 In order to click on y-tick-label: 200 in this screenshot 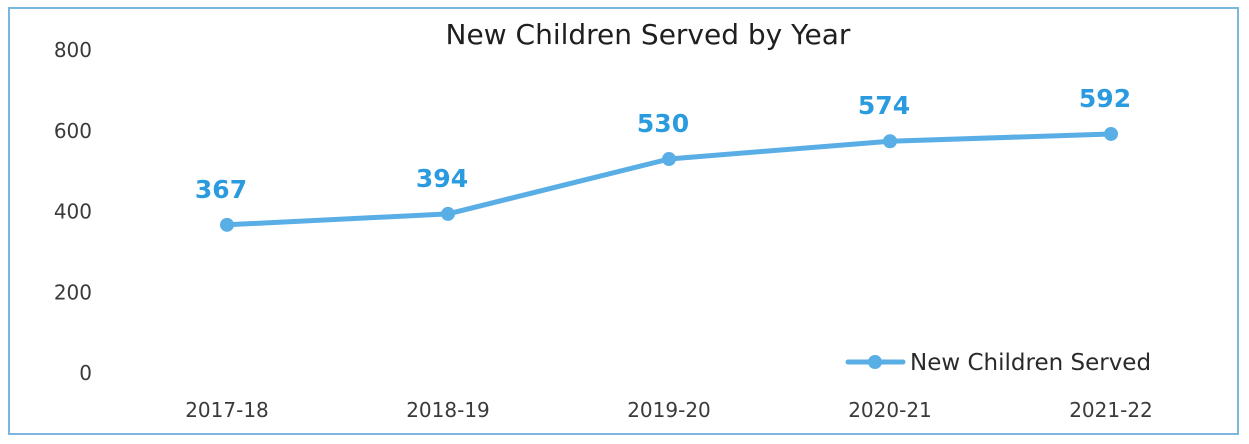, I will do `click(73, 292)`.